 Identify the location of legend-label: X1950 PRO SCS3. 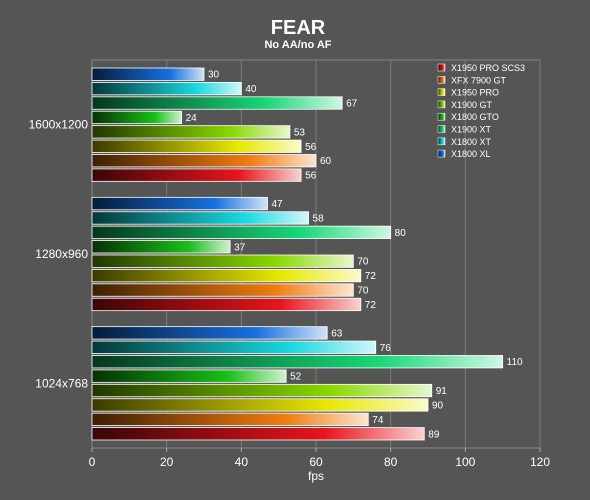
(488, 68).